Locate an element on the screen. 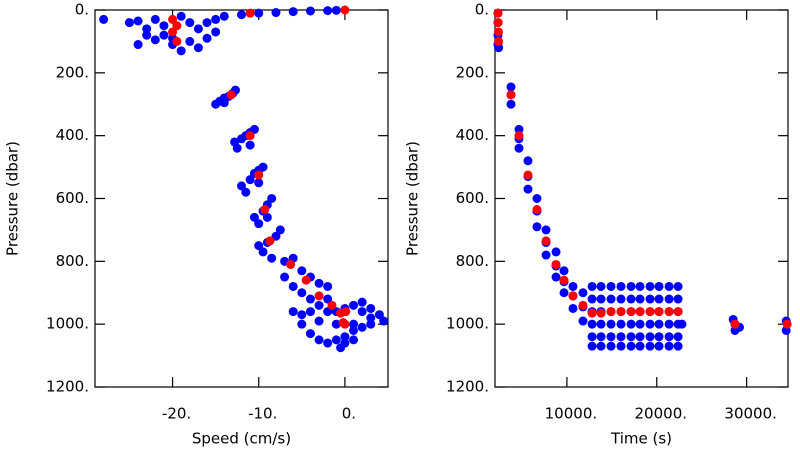  x-tick-label: -10. is located at coordinates (262, 414).